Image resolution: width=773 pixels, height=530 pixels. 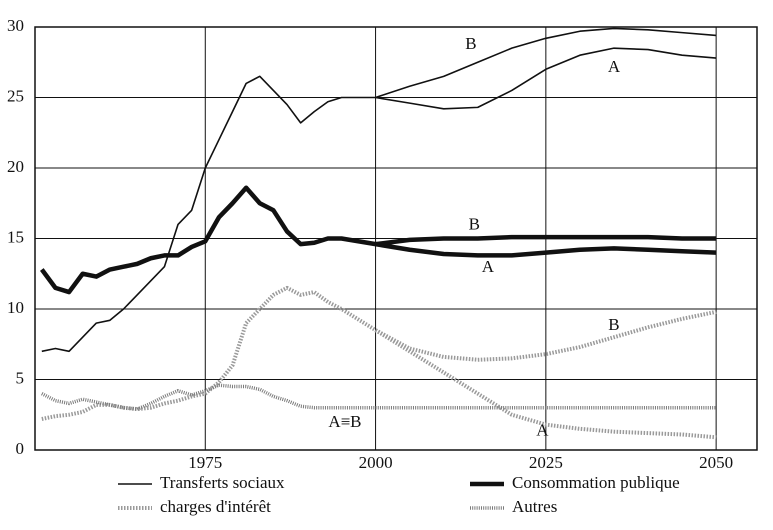 What do you see at coordinates (716, 462) in the screenshot?
I see `x-tick-label: 2050` at bounding box center [716, 462].